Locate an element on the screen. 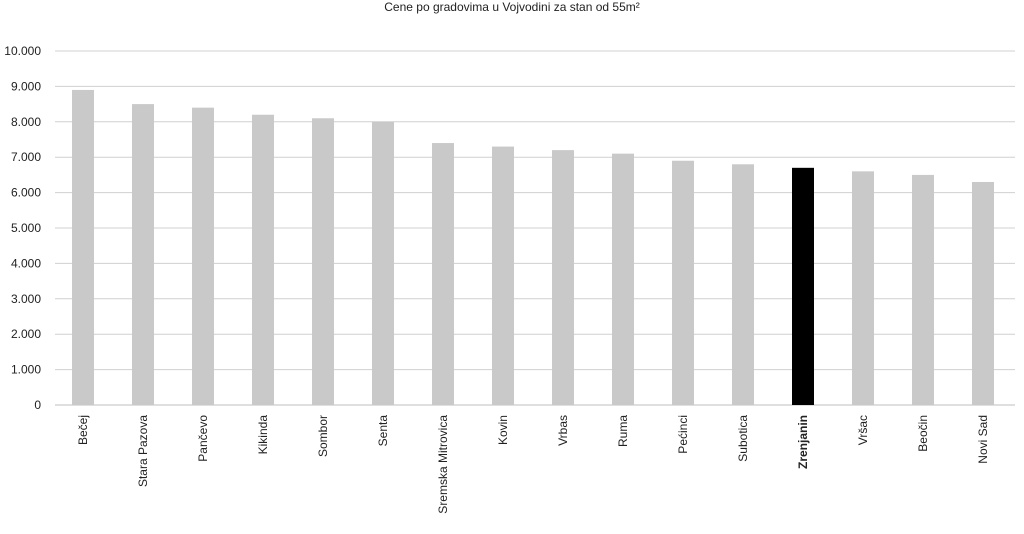 The image size is (1024, 534). y-tick-label: 10.000 is located at coordinates (22, 51).